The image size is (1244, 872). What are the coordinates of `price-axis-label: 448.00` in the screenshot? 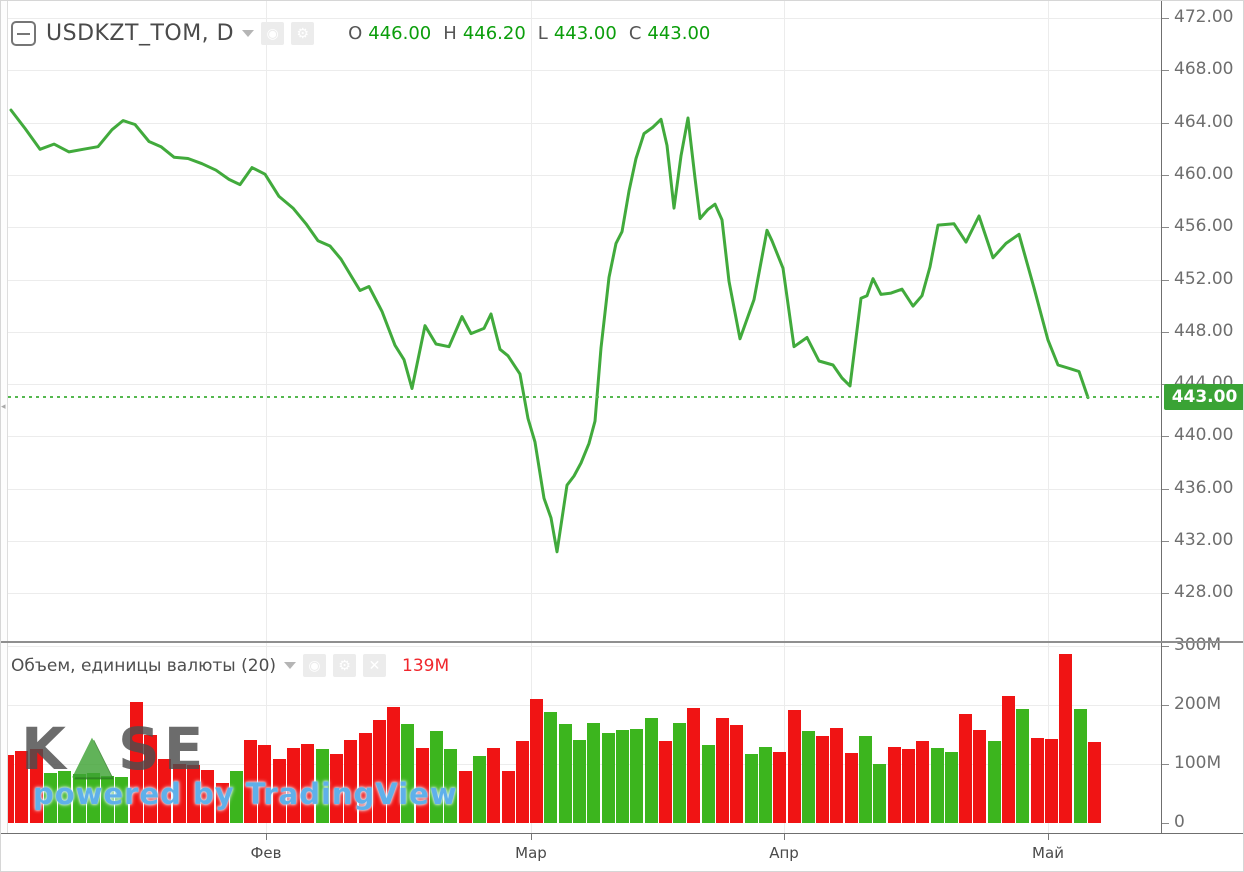 It's located at (1204, 331).